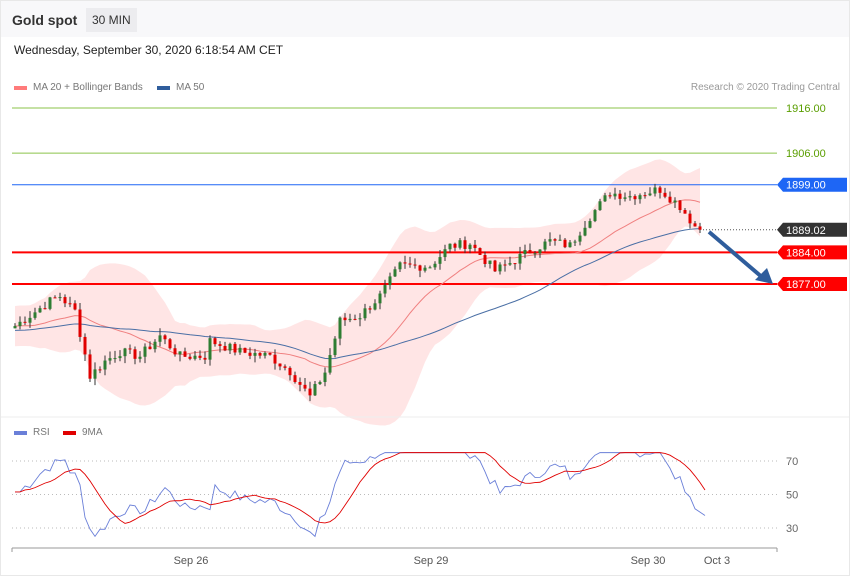  Describe the element at coordinates (78, 87) in the screenshot. I see `legend-ma20: MA 20 + Bollinger Bands` at that location.